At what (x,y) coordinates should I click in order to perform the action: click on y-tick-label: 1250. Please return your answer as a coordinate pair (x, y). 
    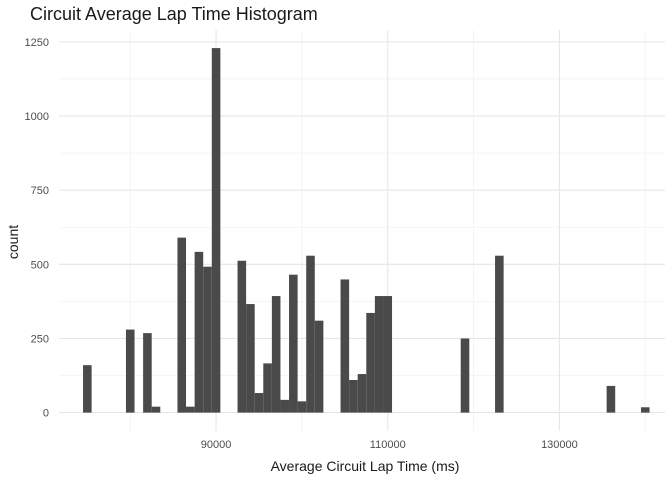
    Looking at the image, I should click on (37, 43).